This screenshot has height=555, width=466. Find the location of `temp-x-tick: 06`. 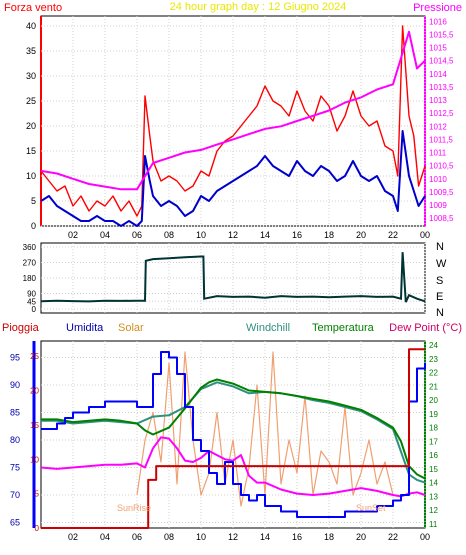

temp-x-tick: 06 is located at coordinates (137, 537).